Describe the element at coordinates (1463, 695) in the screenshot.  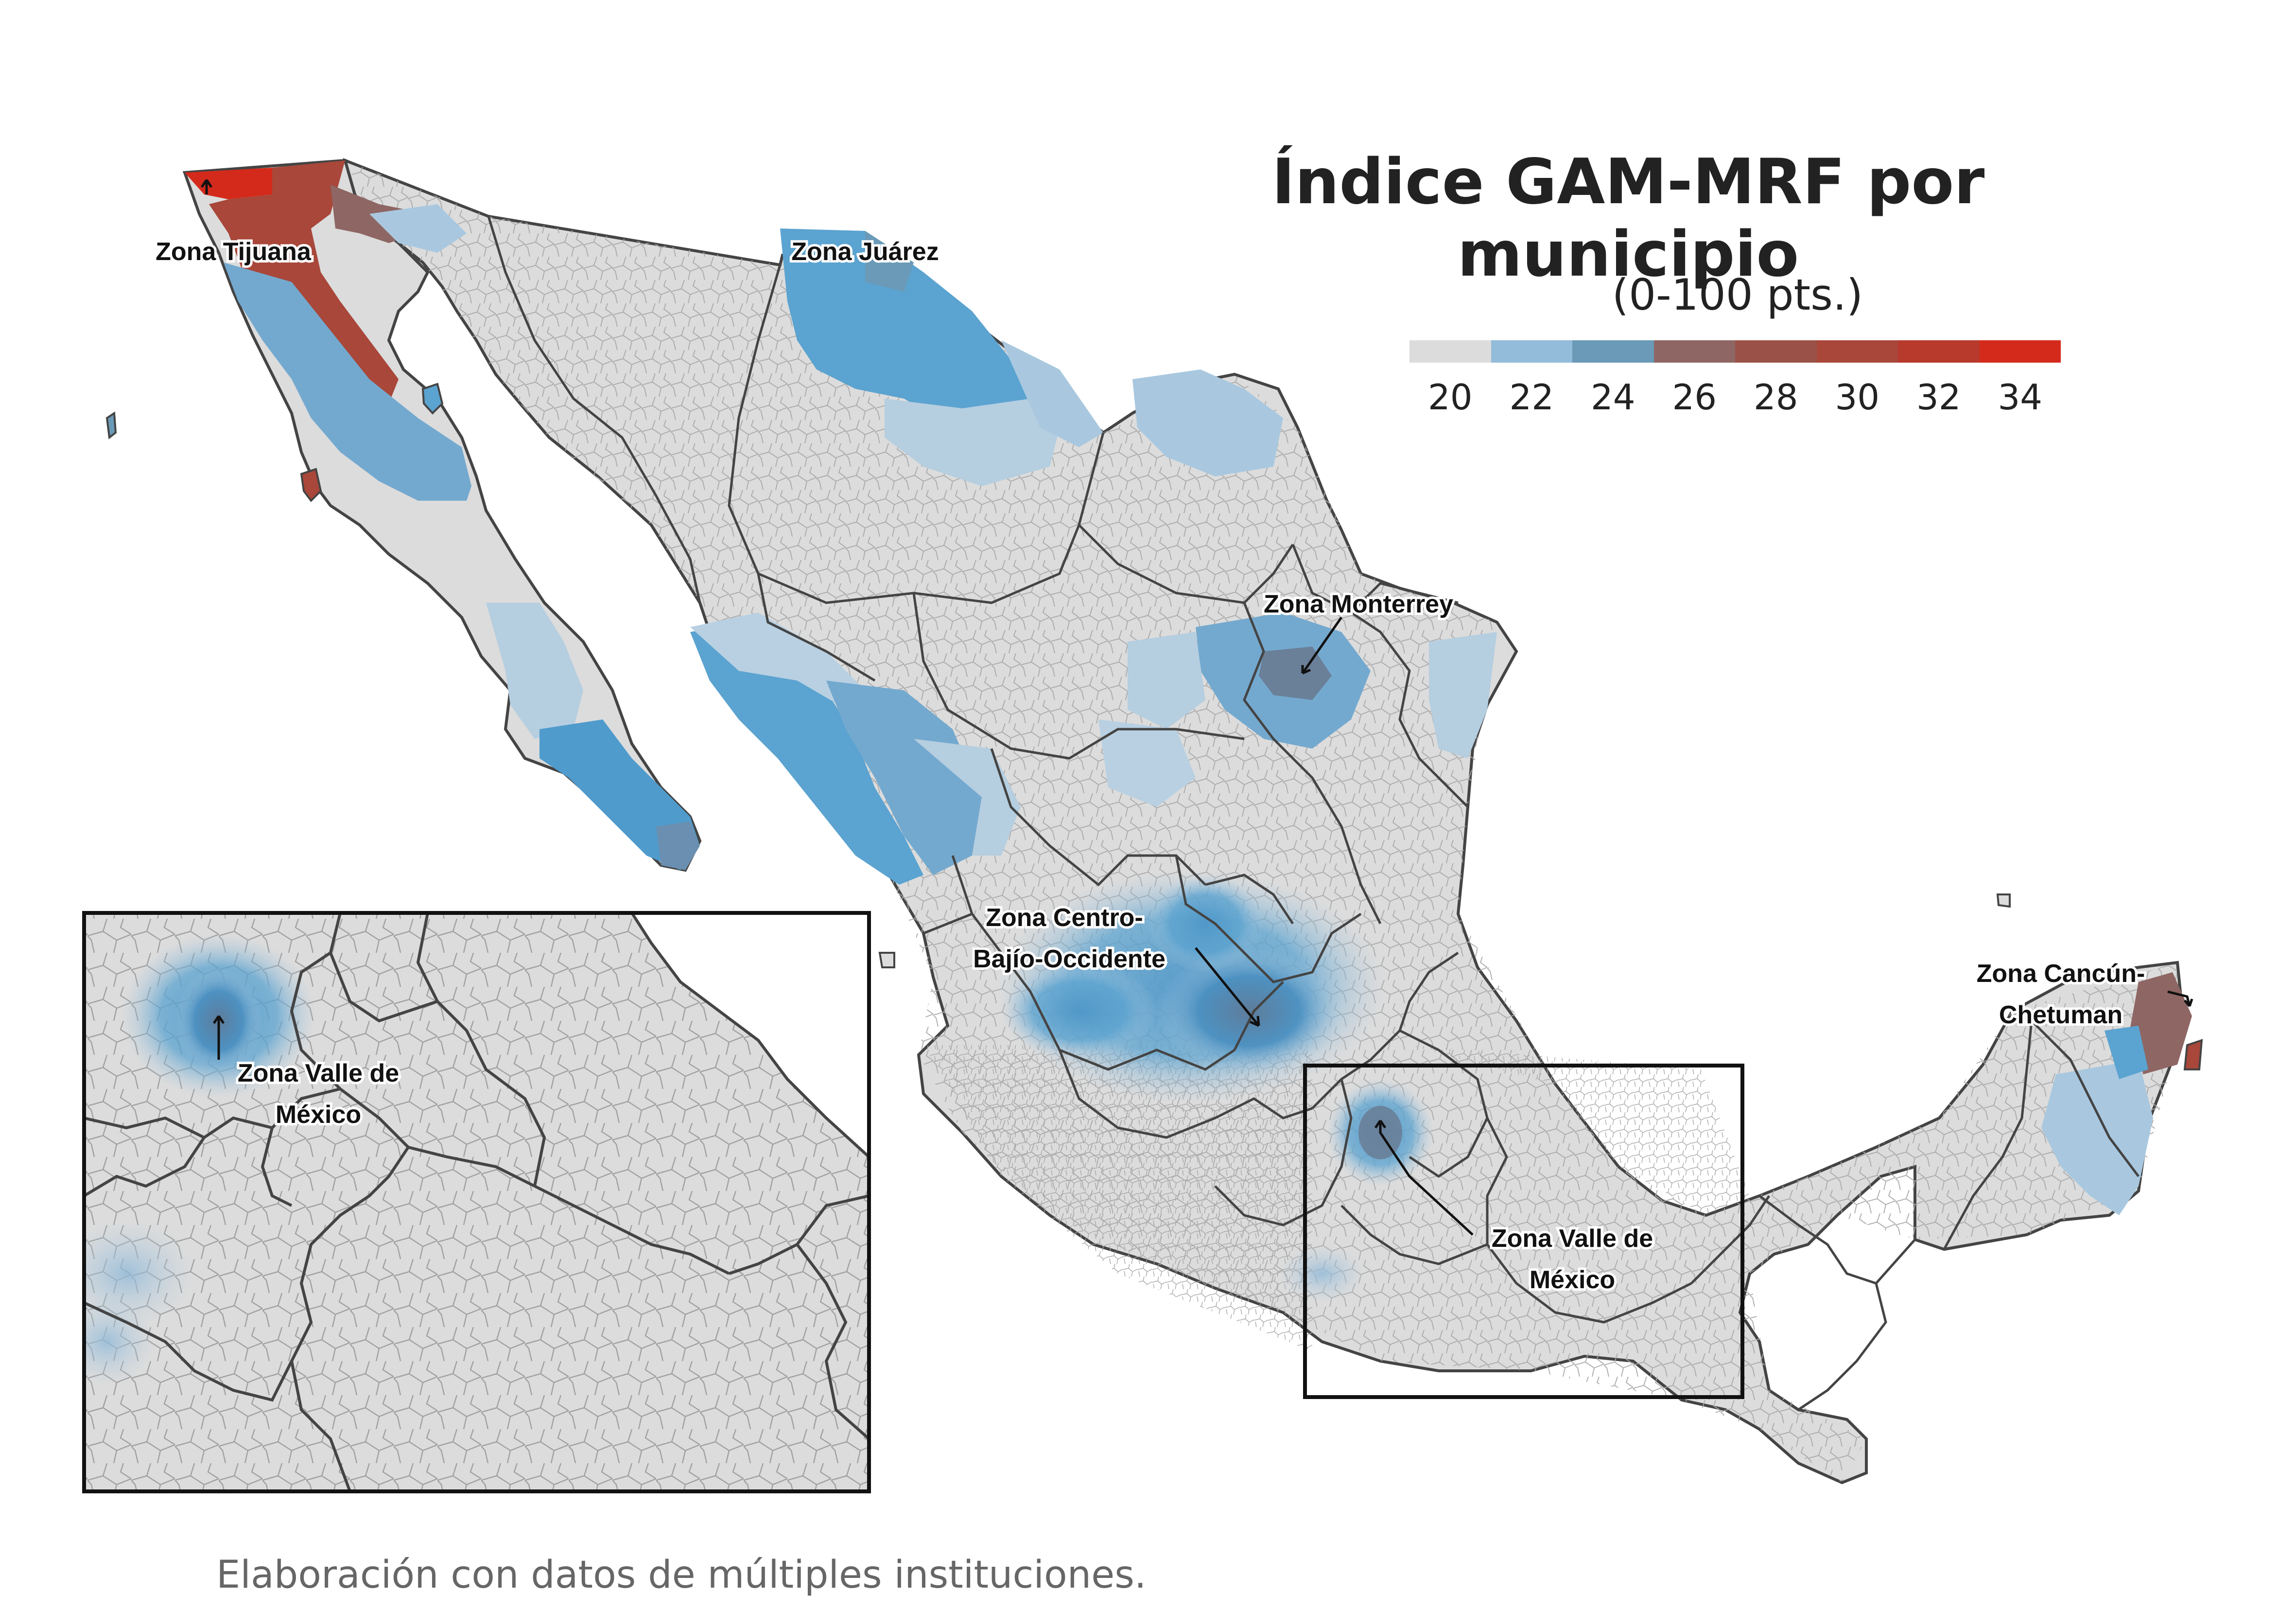
I see `region-tamaulipas-light` at that location.